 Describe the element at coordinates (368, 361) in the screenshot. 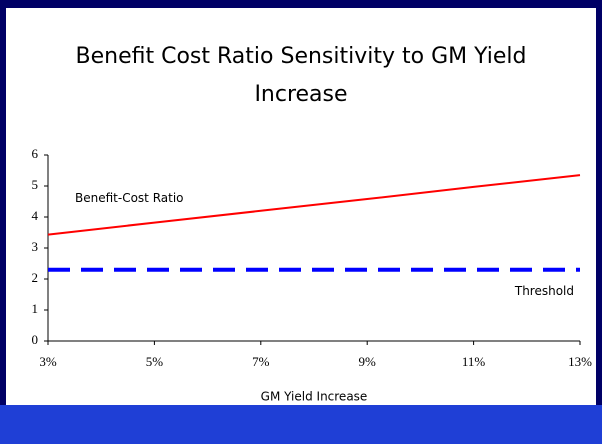

I see `x-tick-label: 9%` at that location.